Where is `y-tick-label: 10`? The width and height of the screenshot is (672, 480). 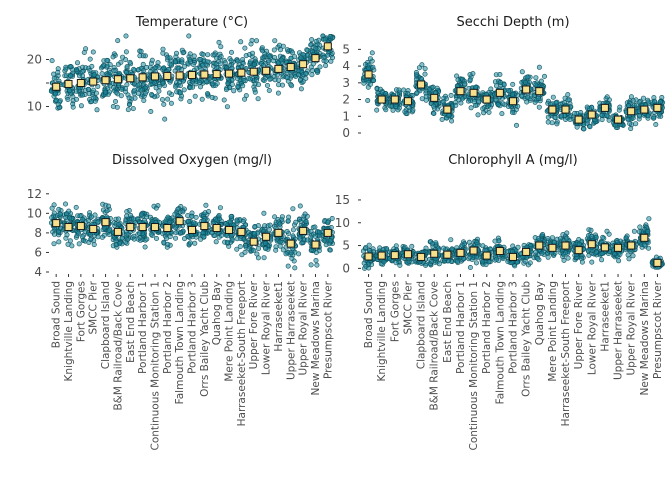 y-tick-label: 10 is located at coordinates (342, 223).